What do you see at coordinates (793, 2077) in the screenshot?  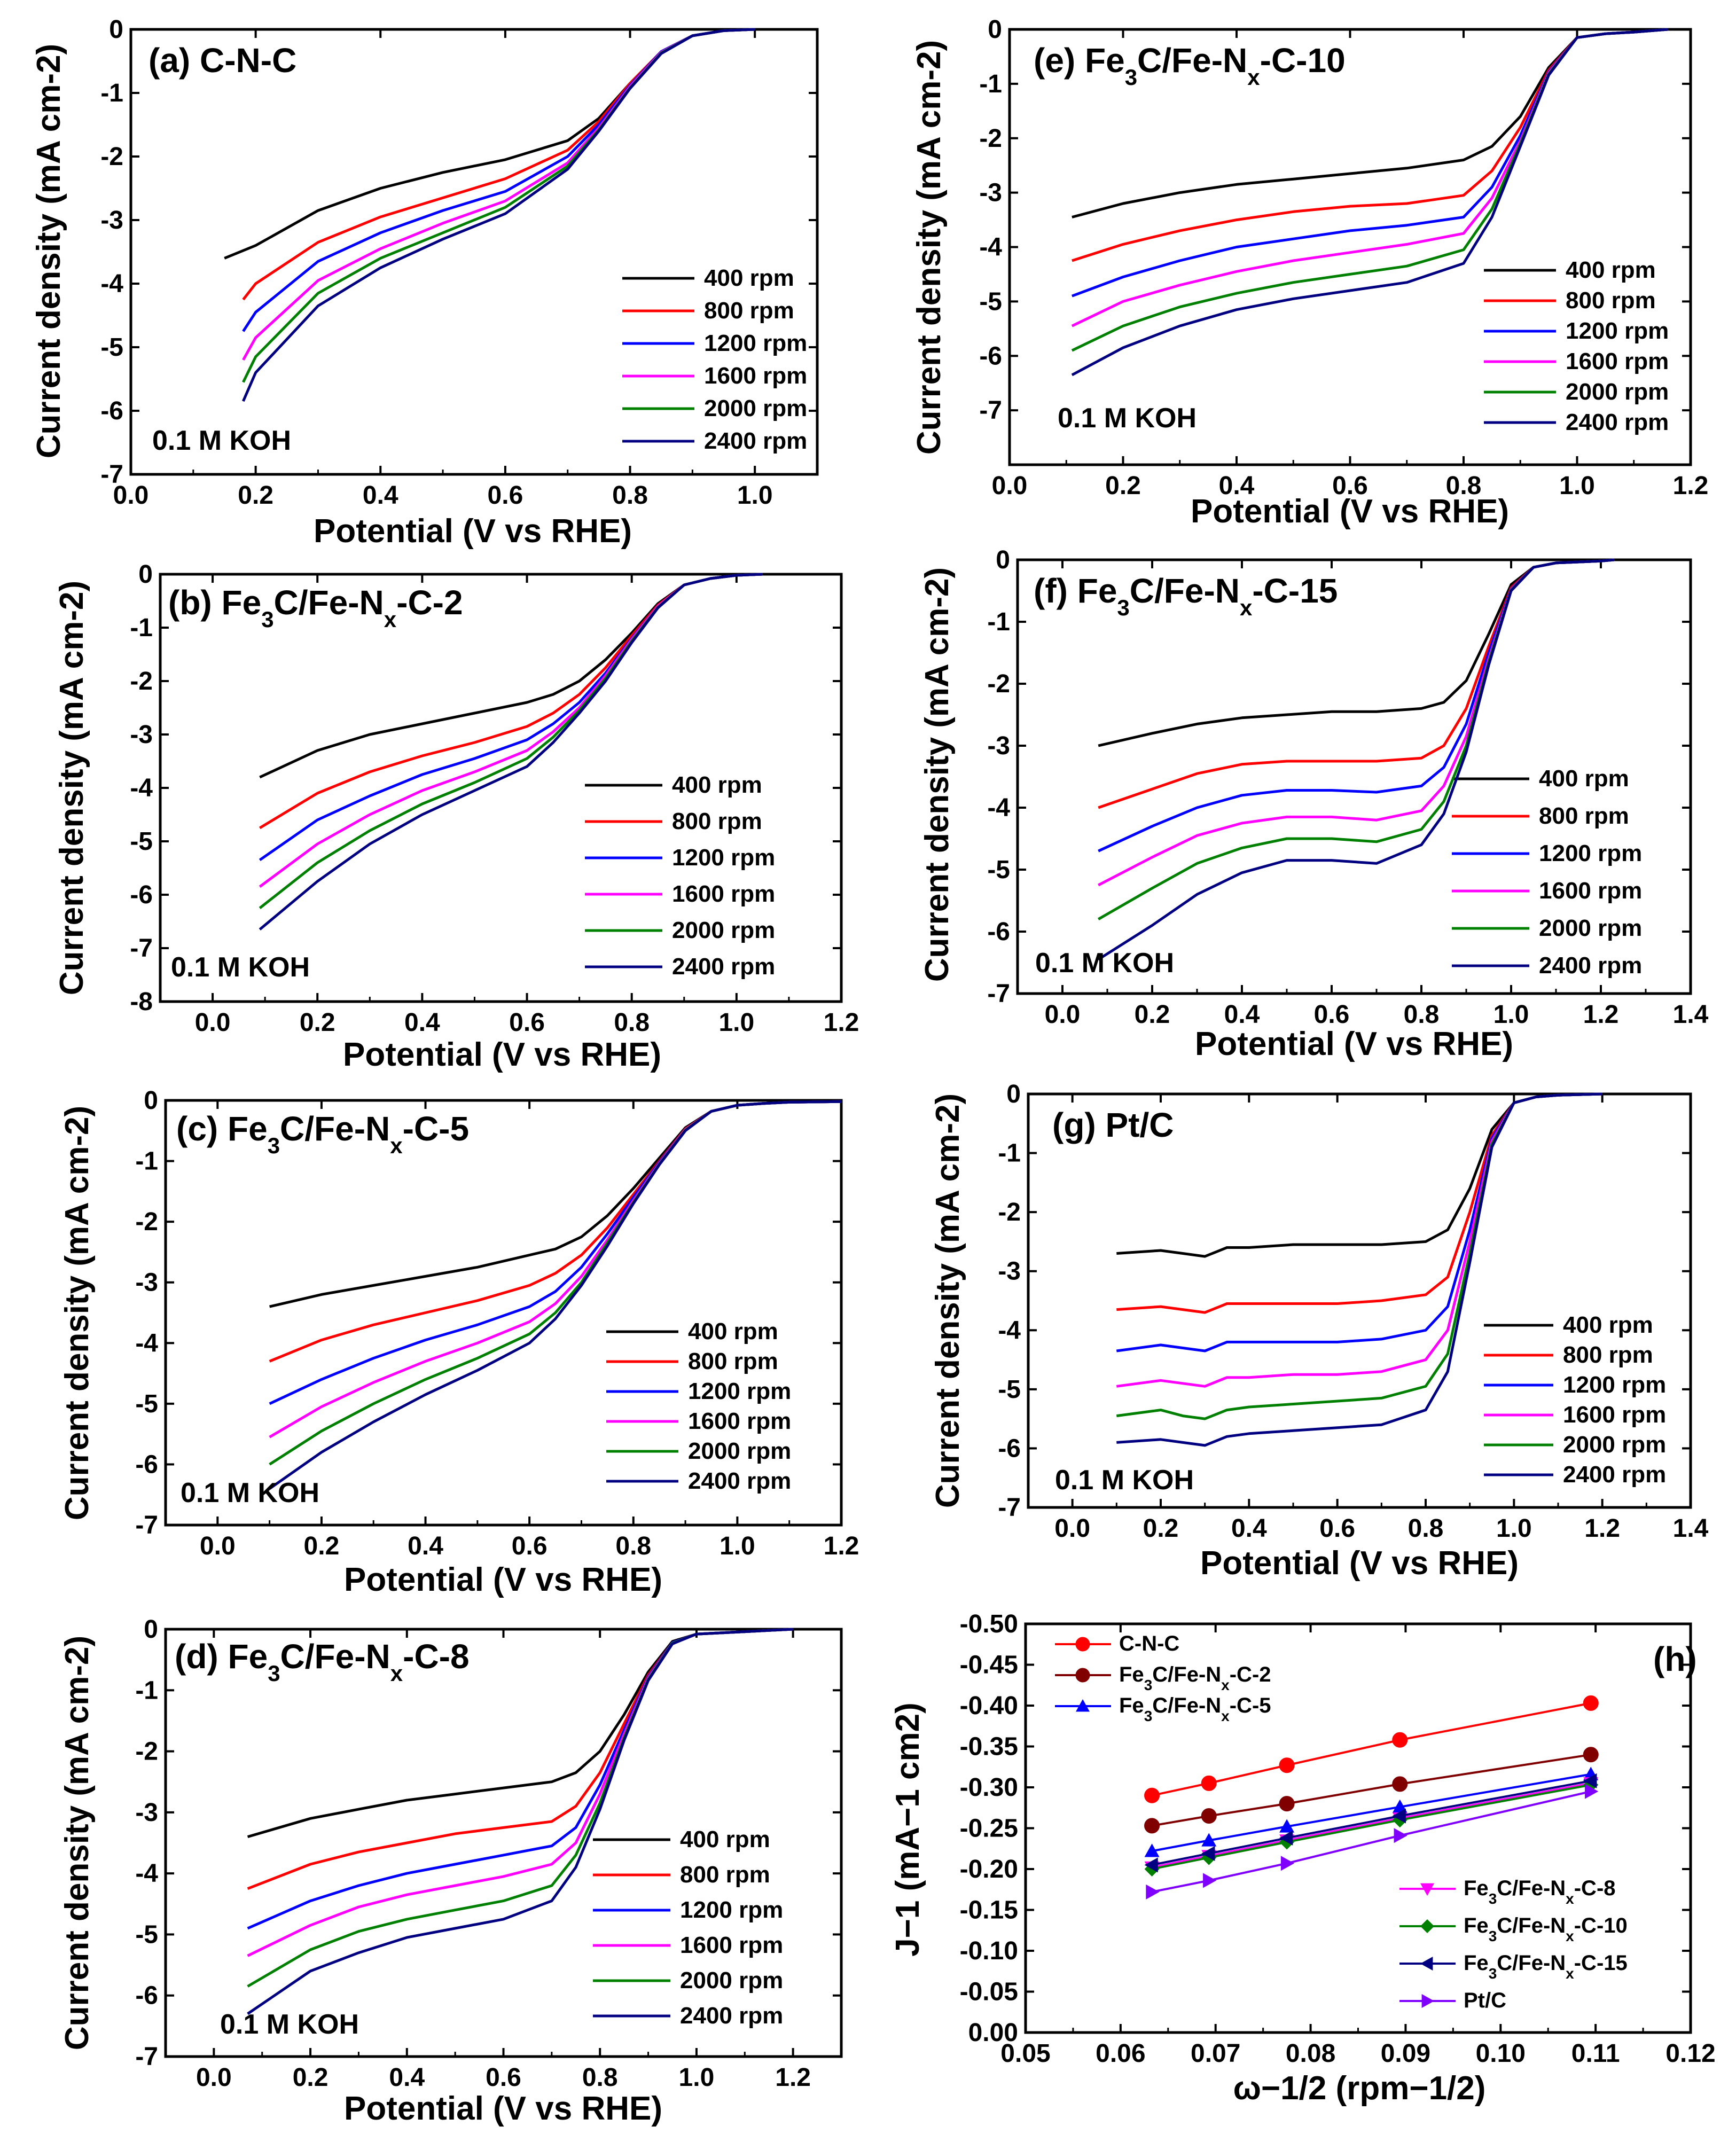 I see `x-tick-label: 1.2` at bounding box center [793, 2077].